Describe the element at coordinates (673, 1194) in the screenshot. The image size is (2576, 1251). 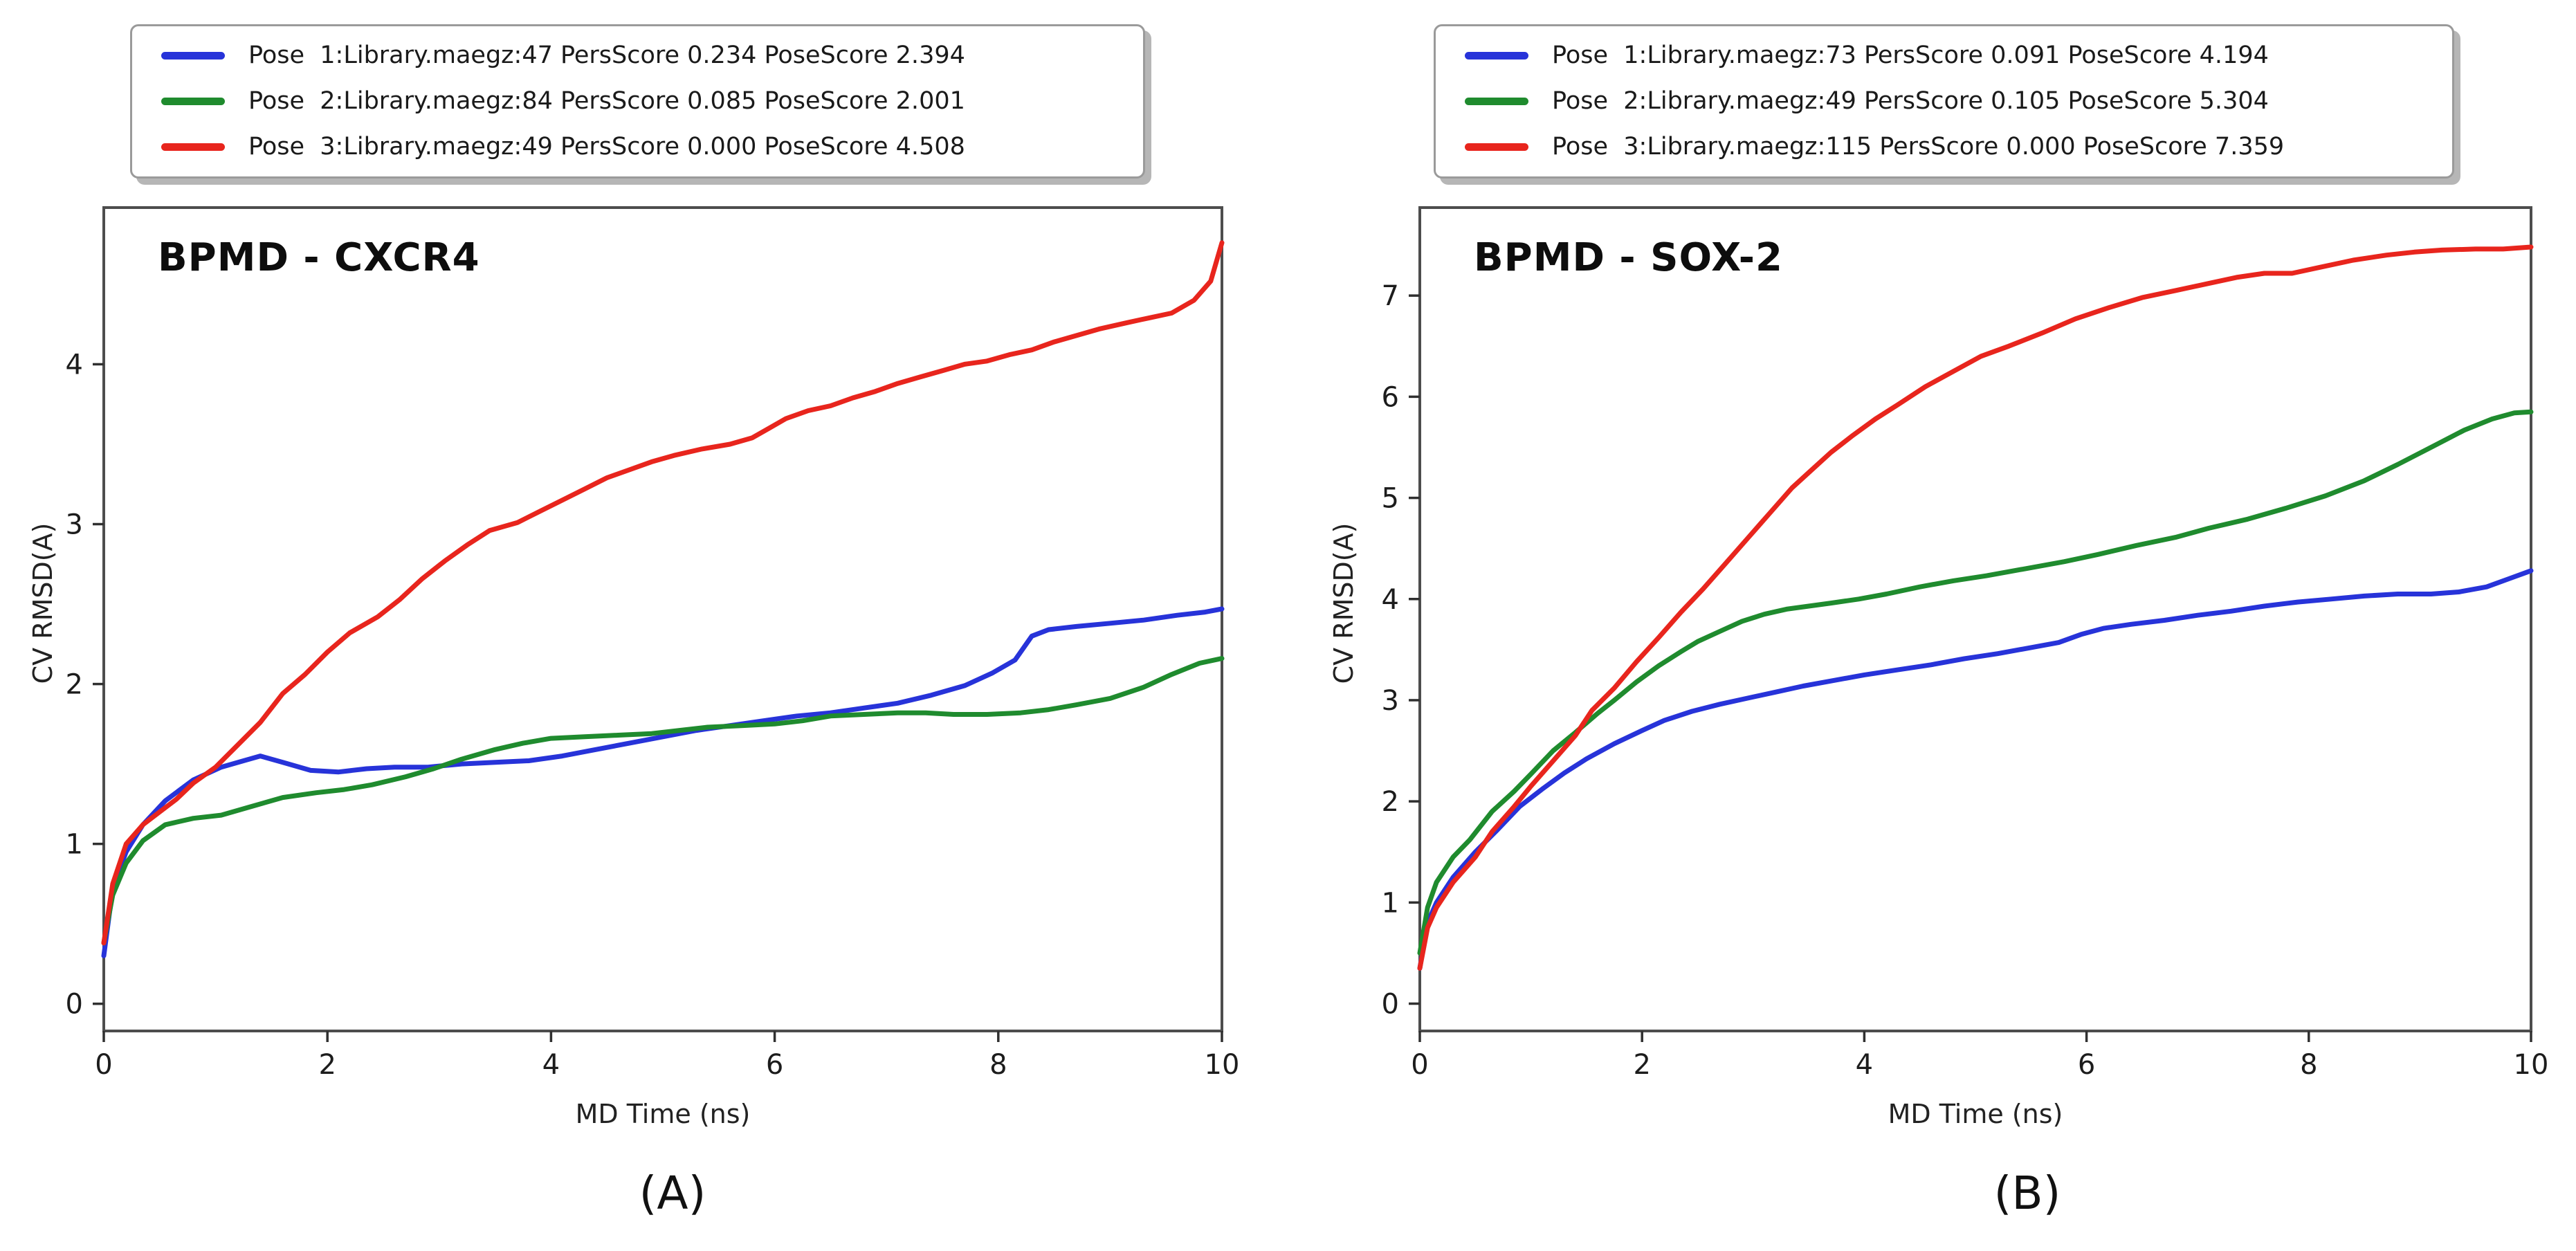
I see `panel-caption-a: (A)` at that location.